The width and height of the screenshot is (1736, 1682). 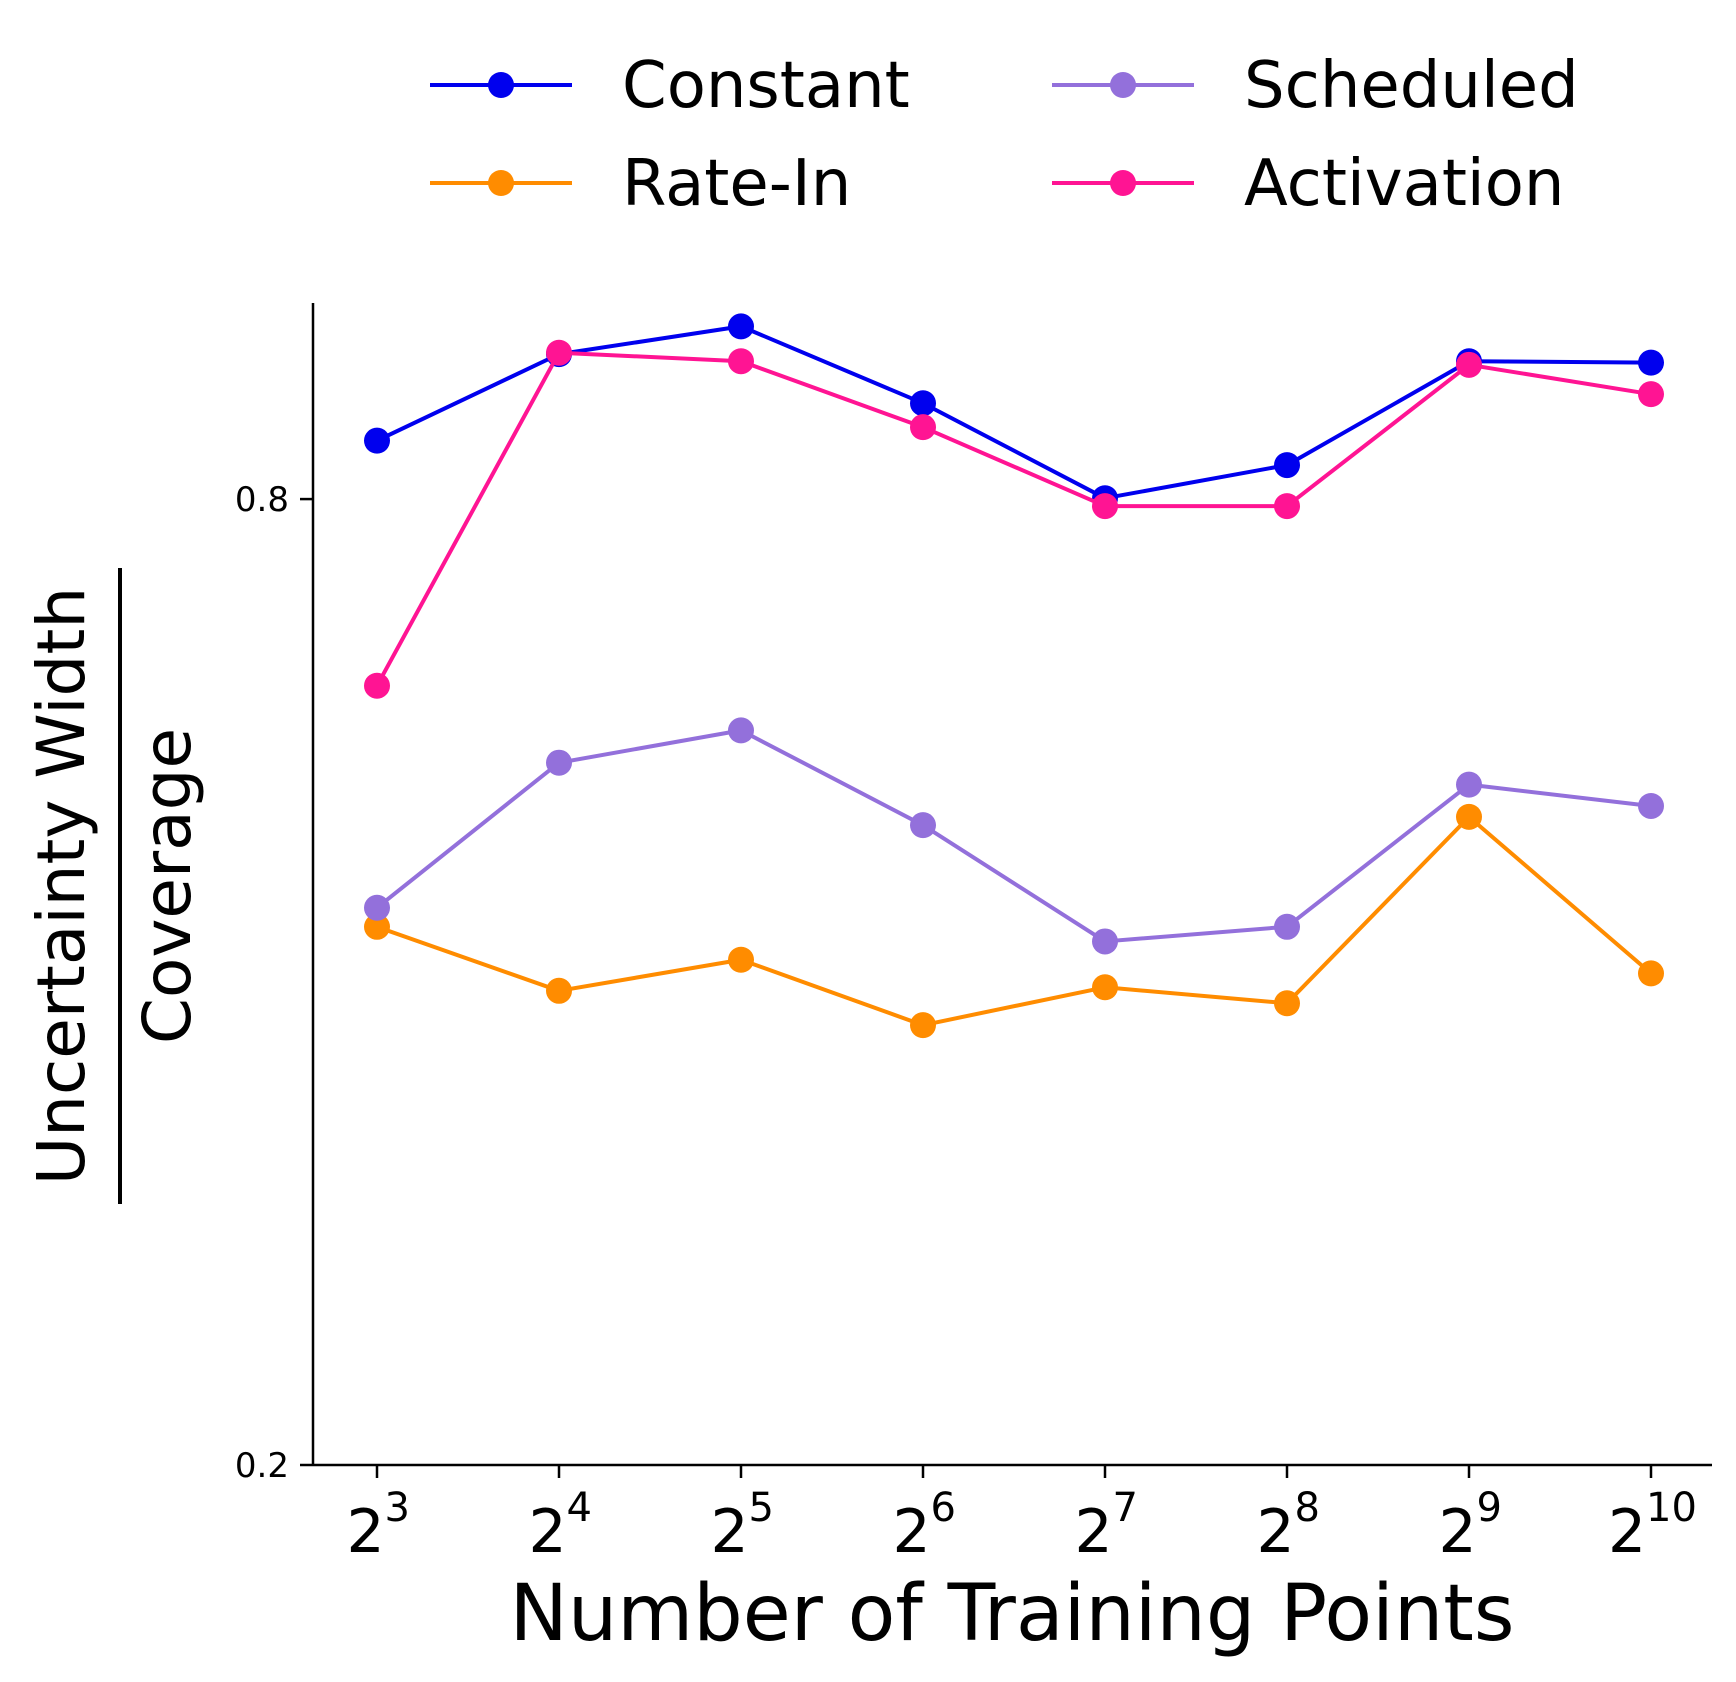 What do you see at coordinates (1307, 1508) in the screenshot?
I see `x-tick-exponent: 8` at bounding box center [1307, 1508].